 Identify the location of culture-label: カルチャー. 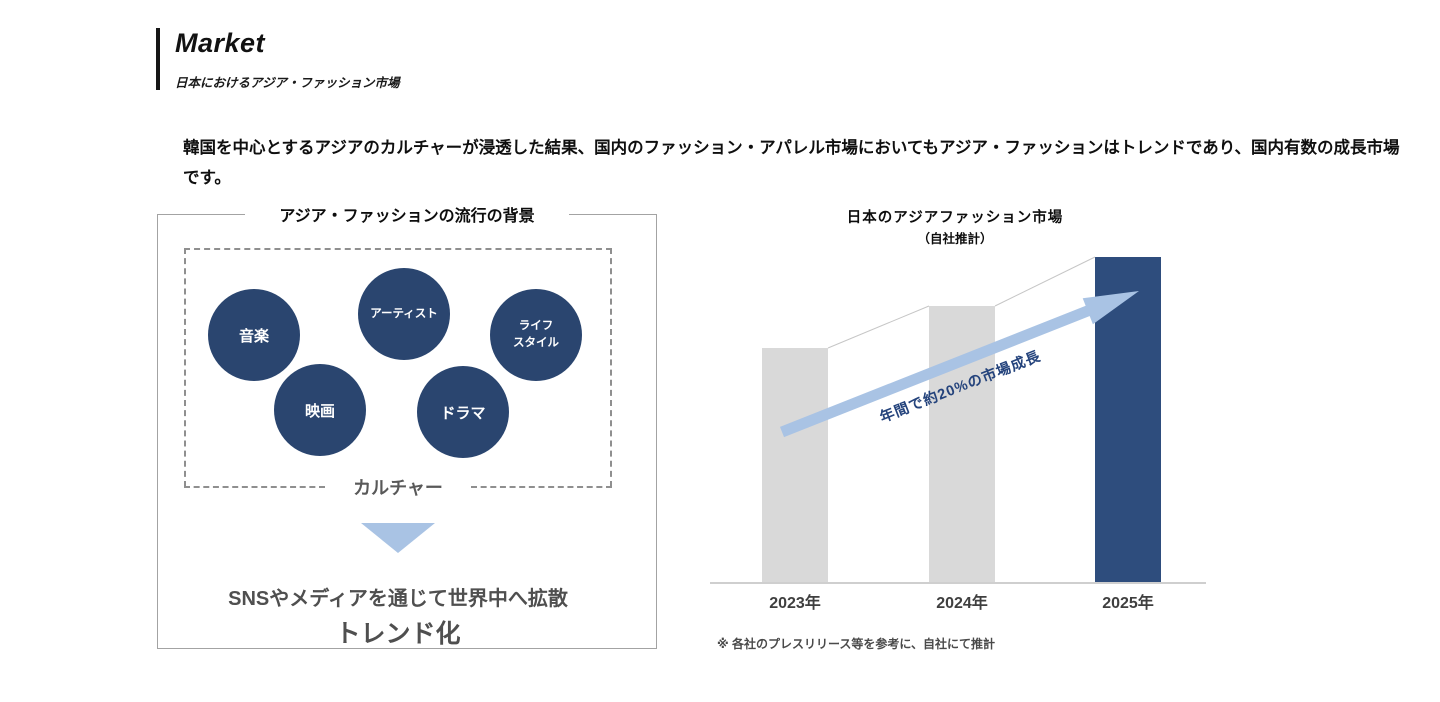
(398, 488).